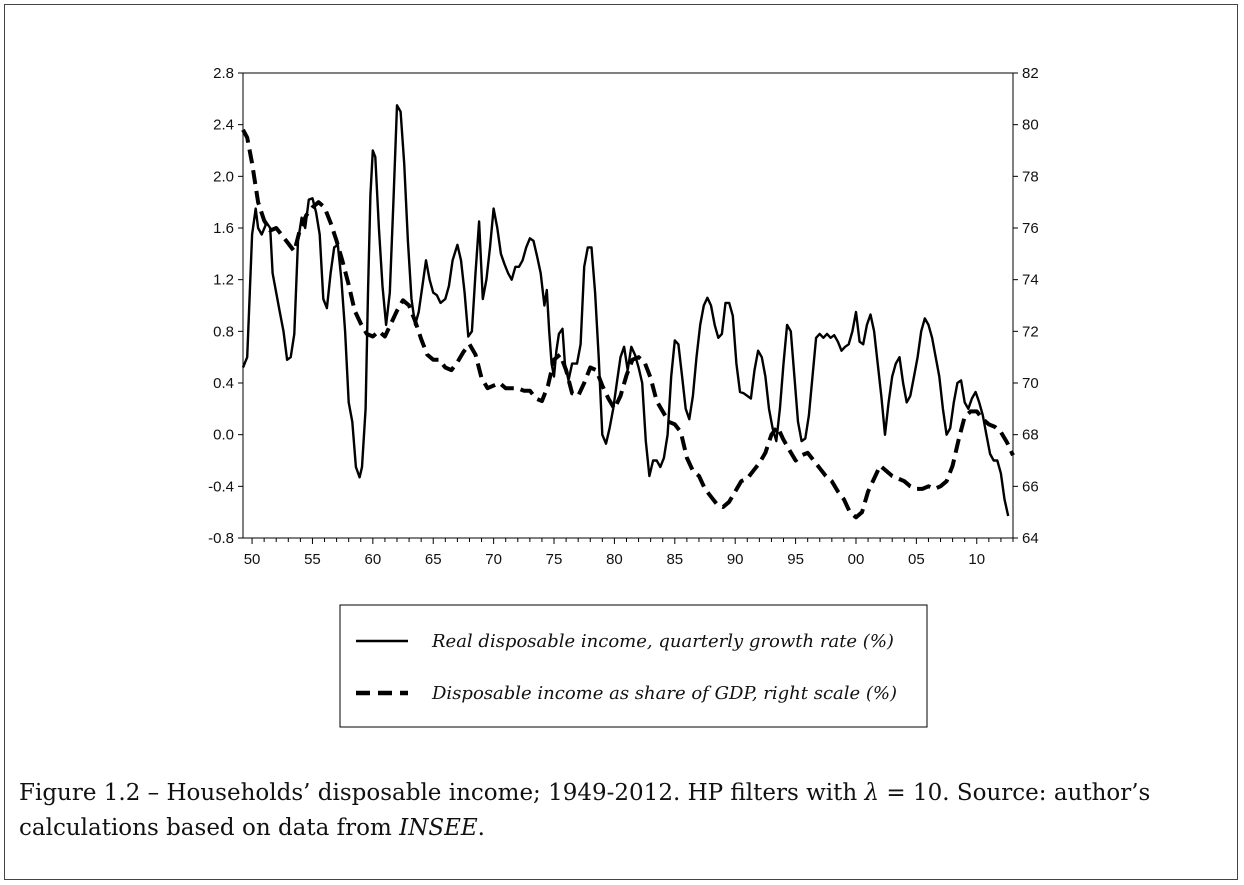 The height and width of the screenshot is (885, 1244). What do you see at coordinates (1030, 228) in the screenshot?
I see `y-right-tick-label: 76` at bounding box center [1030, 228].